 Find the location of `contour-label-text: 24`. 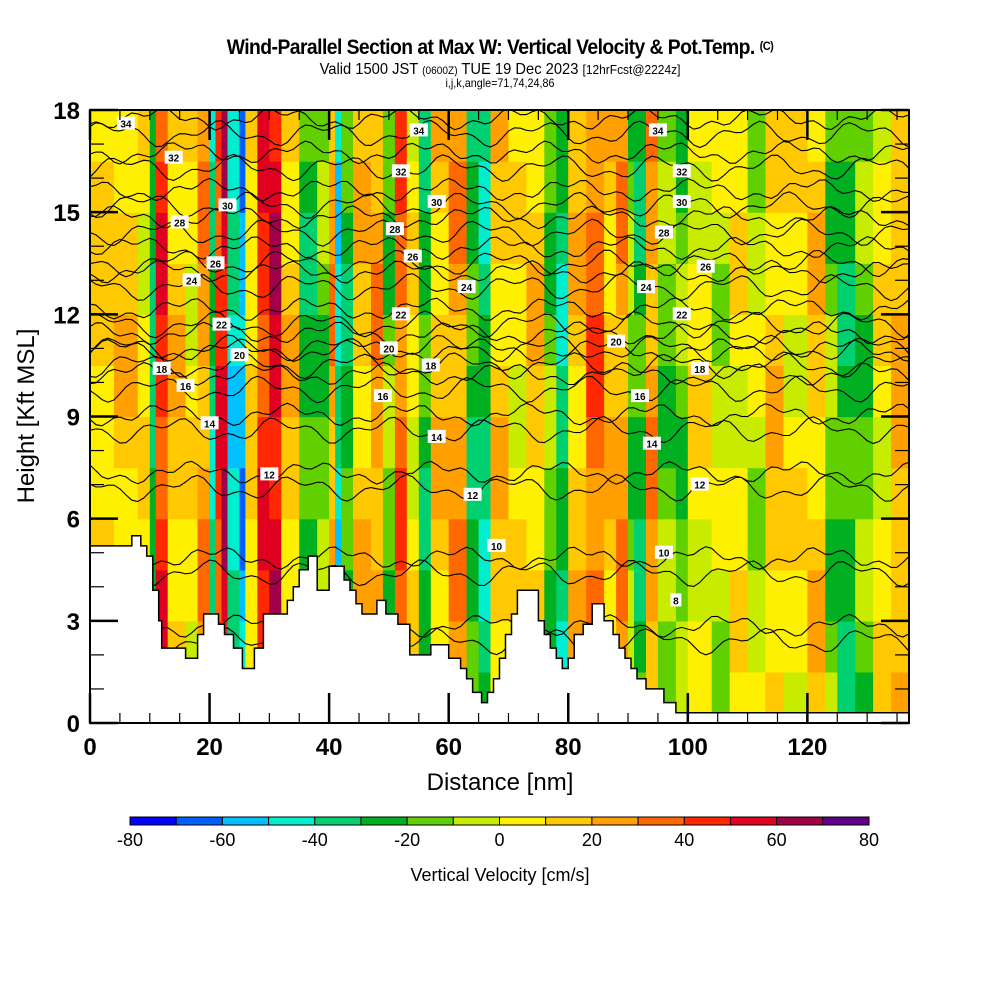

contour-label-text: 24 is located at coordinates (467, 288).